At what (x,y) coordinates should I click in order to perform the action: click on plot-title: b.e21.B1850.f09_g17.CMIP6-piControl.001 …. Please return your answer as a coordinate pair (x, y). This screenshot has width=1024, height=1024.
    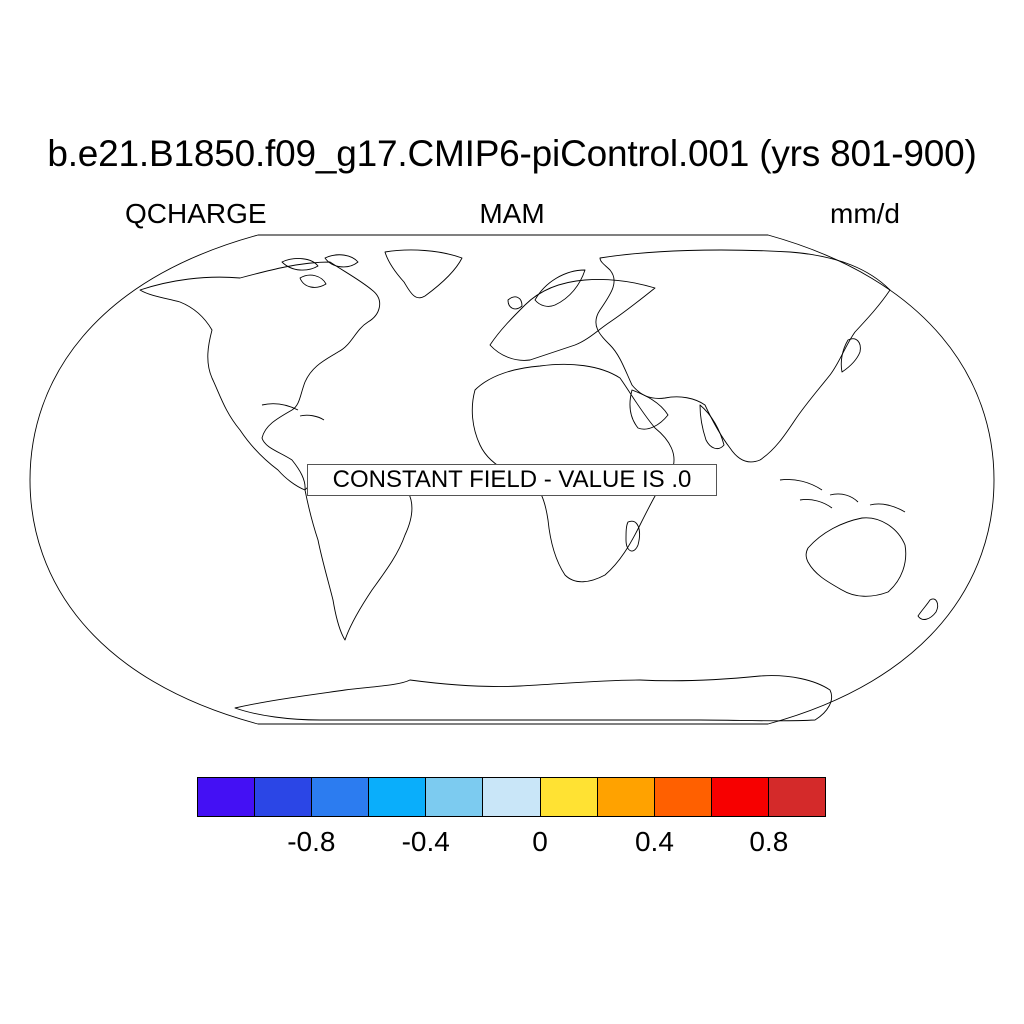
    Looking at the image, I should click on (512, 153).